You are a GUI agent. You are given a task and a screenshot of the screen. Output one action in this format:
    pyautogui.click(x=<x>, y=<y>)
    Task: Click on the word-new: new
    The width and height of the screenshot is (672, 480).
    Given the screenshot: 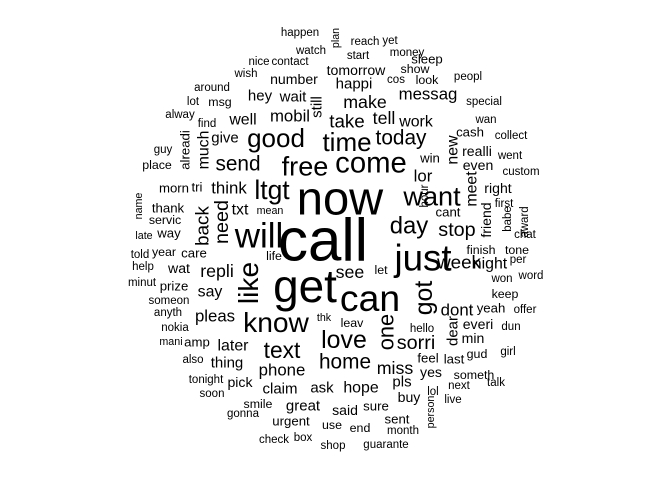 What is the action you would take?
    pyautogui.click(x=453, y=150)
    